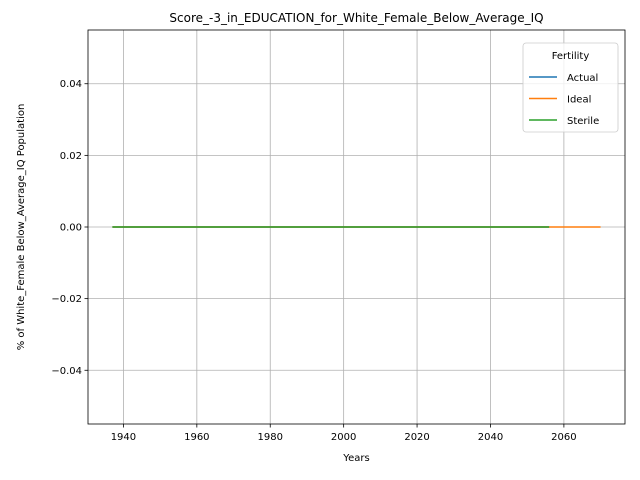 This screenshot has height=480, width=640. I want to click on y-tick-label: 0.02, so click(71, 156).